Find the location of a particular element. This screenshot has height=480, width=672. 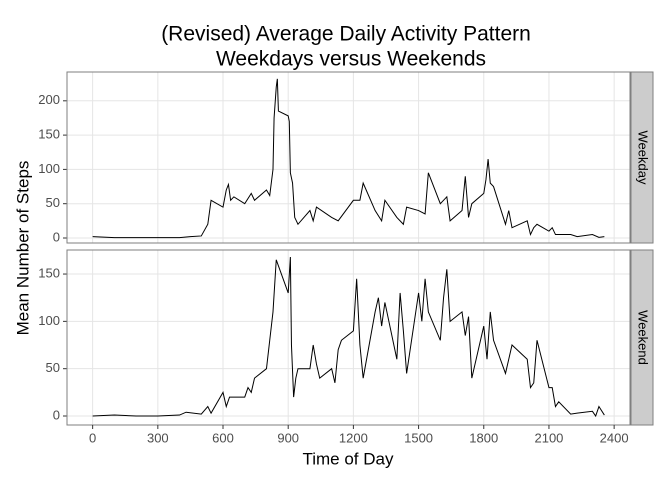

x-tick-label: 300 is located at coordinates (158, 437).